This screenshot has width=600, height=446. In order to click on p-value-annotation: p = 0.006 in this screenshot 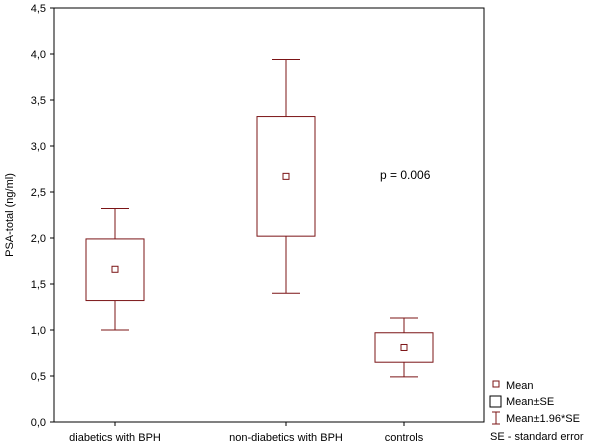, I will do `click(405, 175)`.